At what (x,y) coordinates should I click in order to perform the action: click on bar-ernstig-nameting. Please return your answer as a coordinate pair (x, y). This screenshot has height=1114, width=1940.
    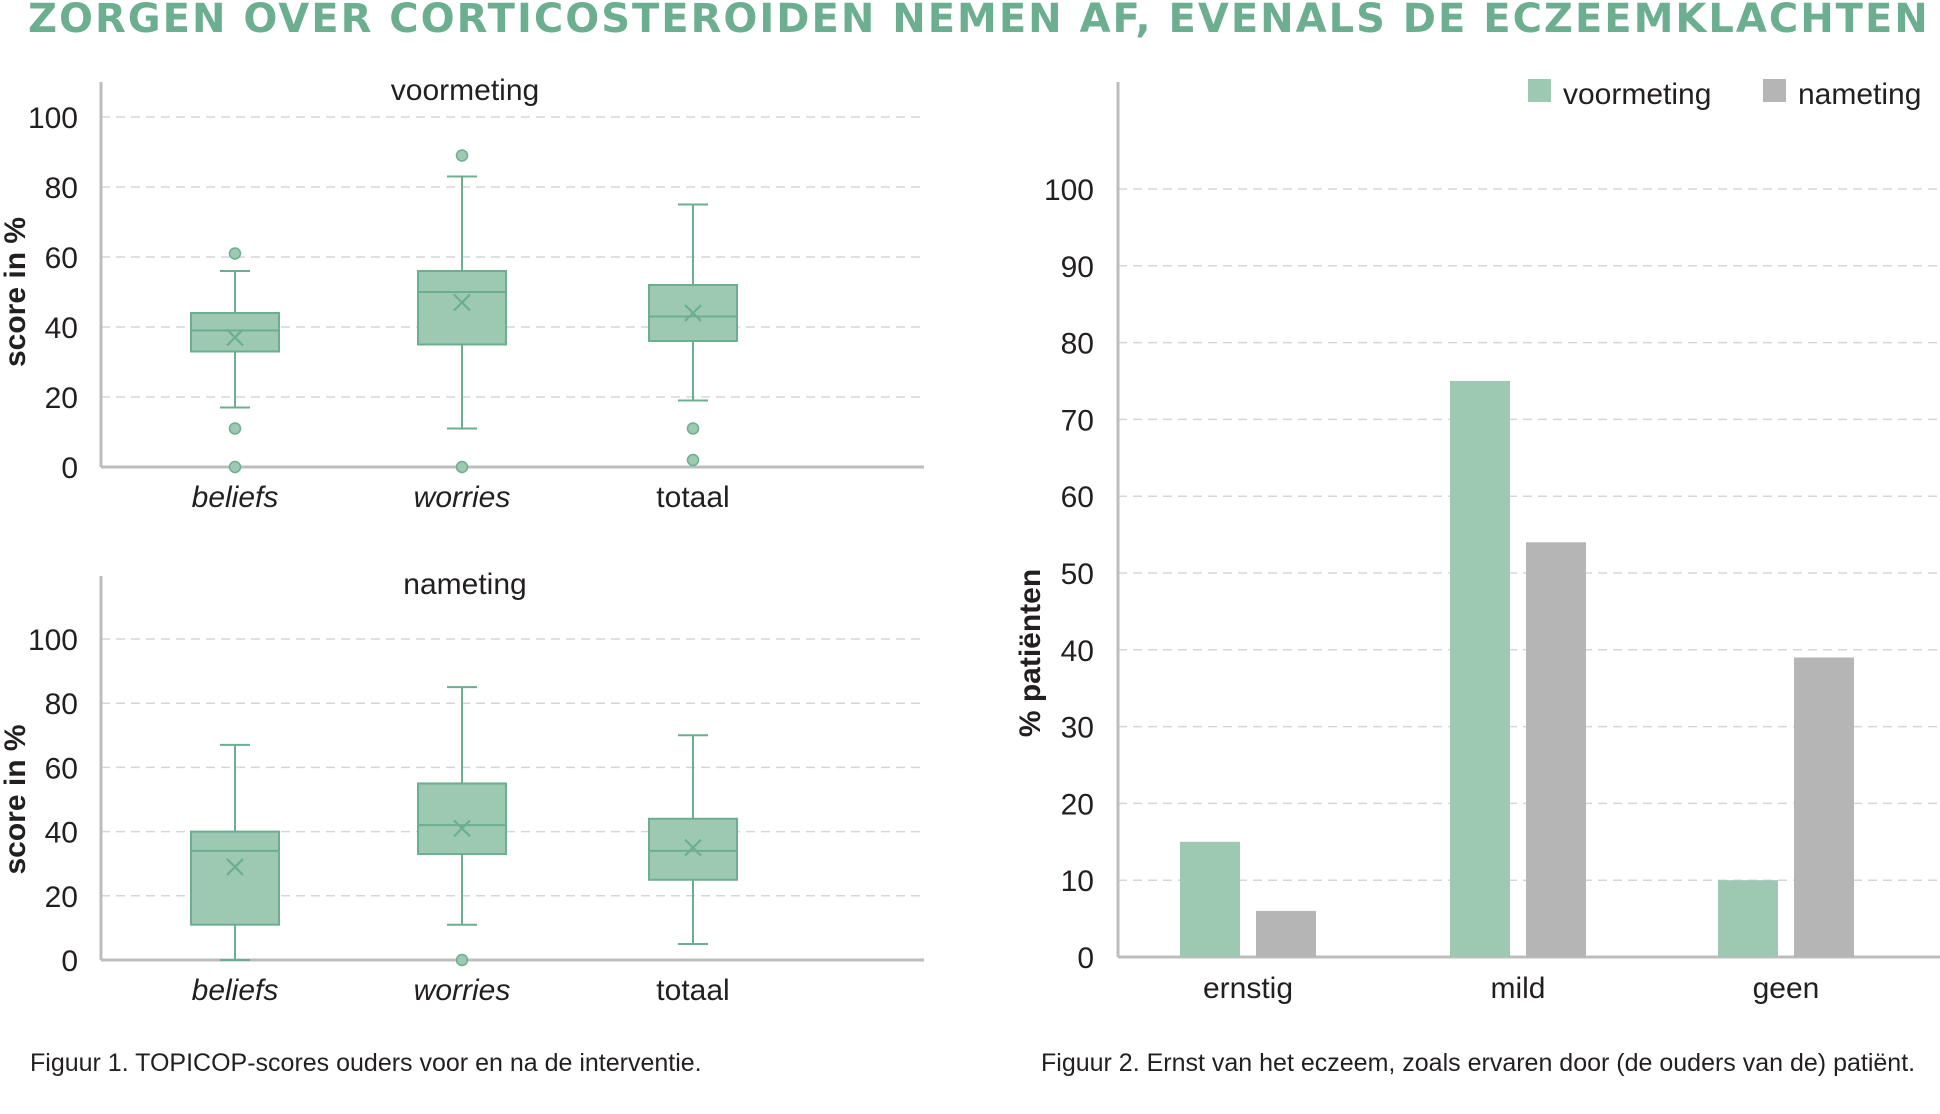
    Looking at the image, I should click on (1286, 933).